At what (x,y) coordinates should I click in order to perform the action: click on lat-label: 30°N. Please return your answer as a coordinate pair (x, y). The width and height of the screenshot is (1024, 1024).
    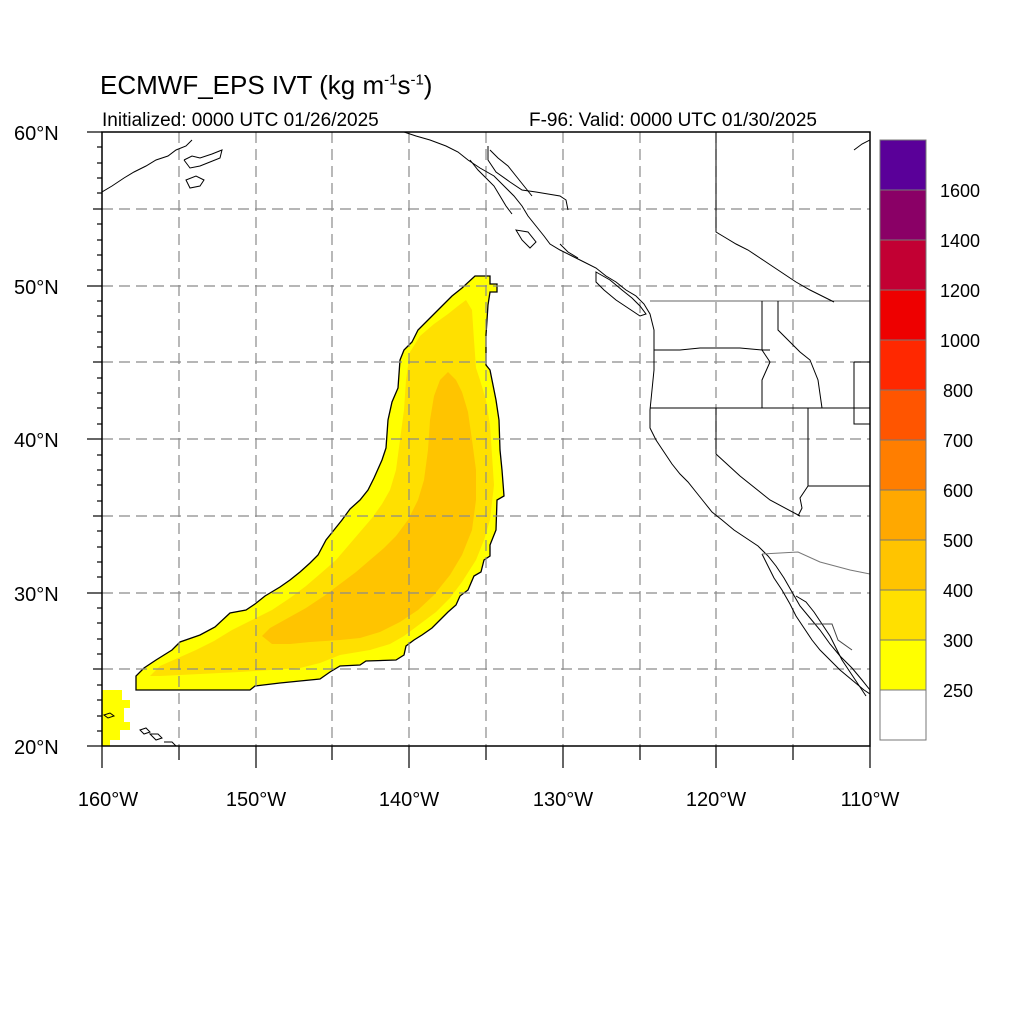
    Looking at the image, I should click on (36, 595).